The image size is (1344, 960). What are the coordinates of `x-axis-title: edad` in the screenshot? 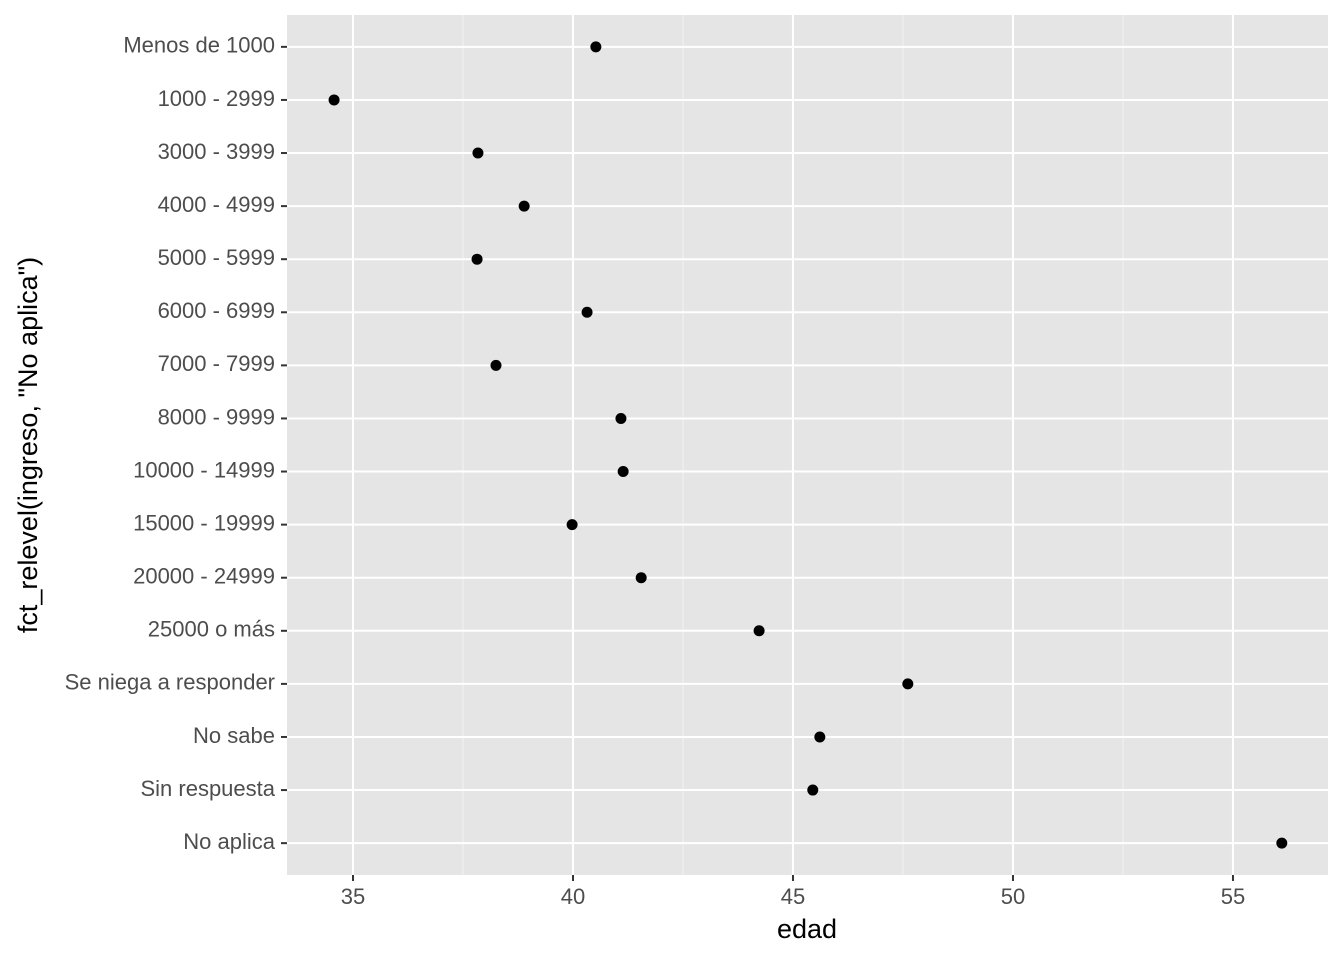 It's located at (807, 929).